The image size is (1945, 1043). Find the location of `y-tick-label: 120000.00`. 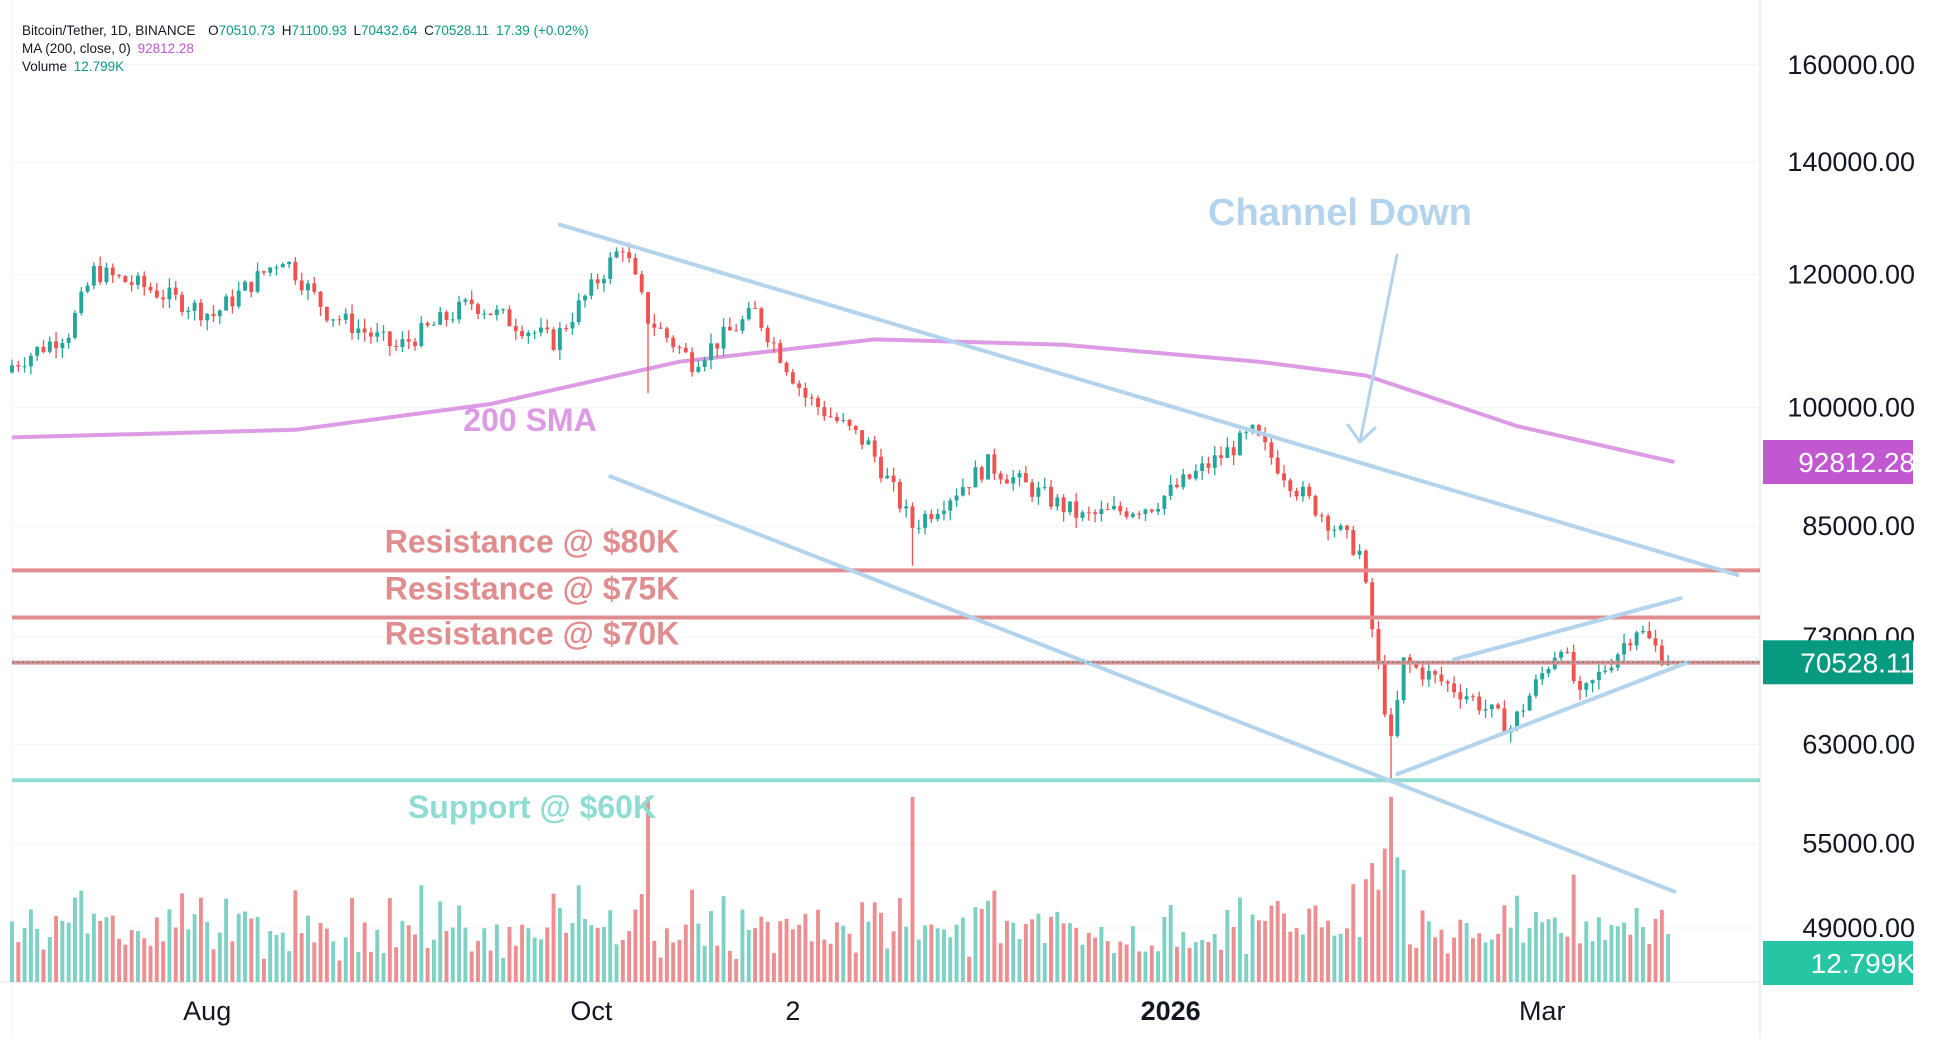

y-tick-label: 120000.00 is located at coordinates (1851, 275).